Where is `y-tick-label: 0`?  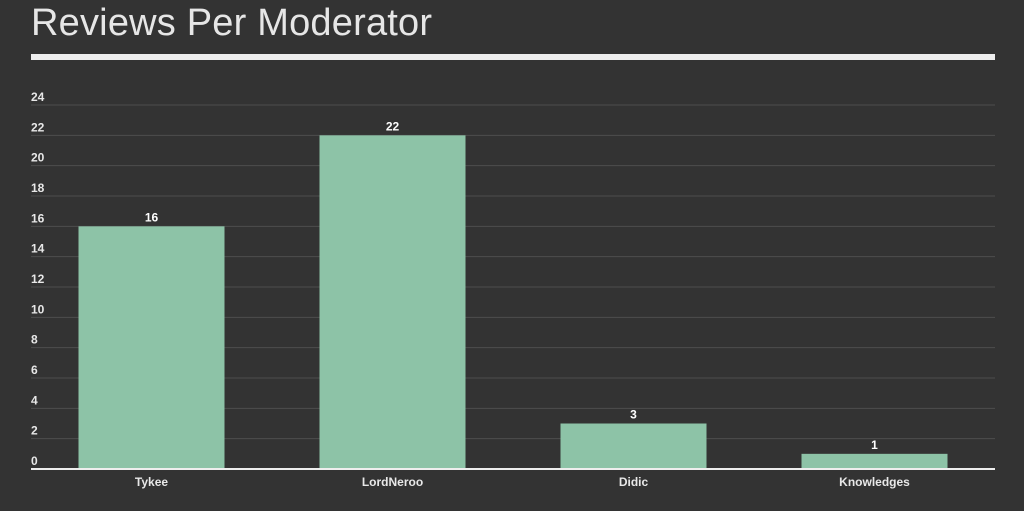 y-tick-label: 0 is located at coordinates (34, 461).